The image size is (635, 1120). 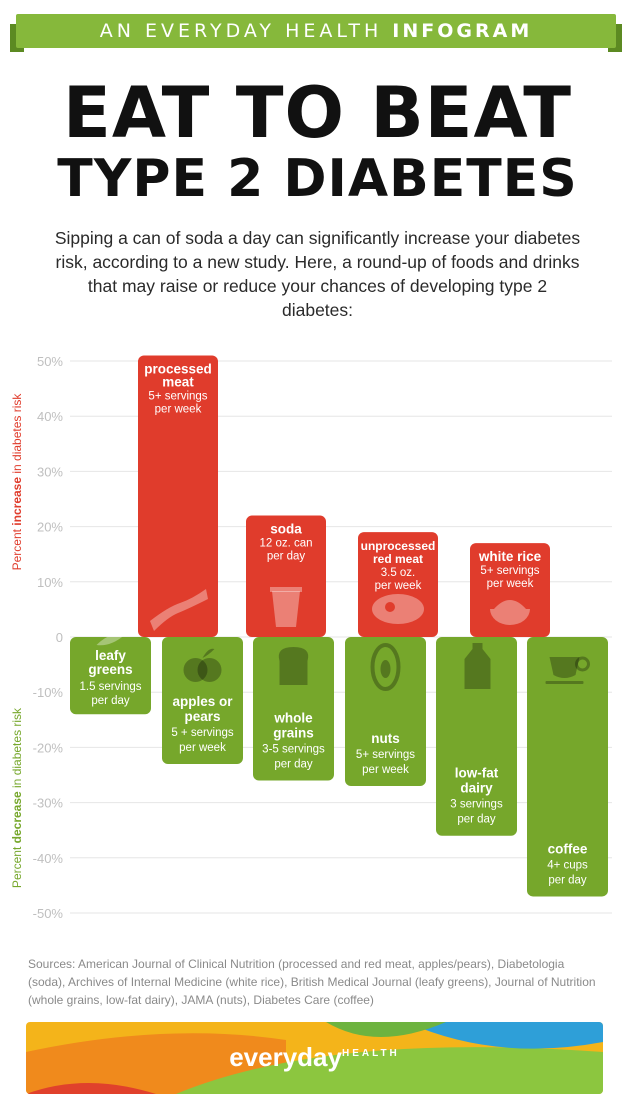 I want to click on soda-cup-icon, so click(x=286, y=607).